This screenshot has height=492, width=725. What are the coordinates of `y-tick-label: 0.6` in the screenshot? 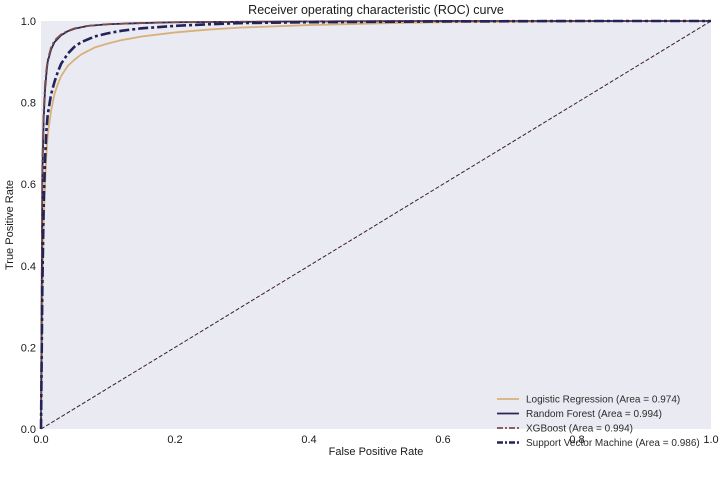 It's located at (28, 185).